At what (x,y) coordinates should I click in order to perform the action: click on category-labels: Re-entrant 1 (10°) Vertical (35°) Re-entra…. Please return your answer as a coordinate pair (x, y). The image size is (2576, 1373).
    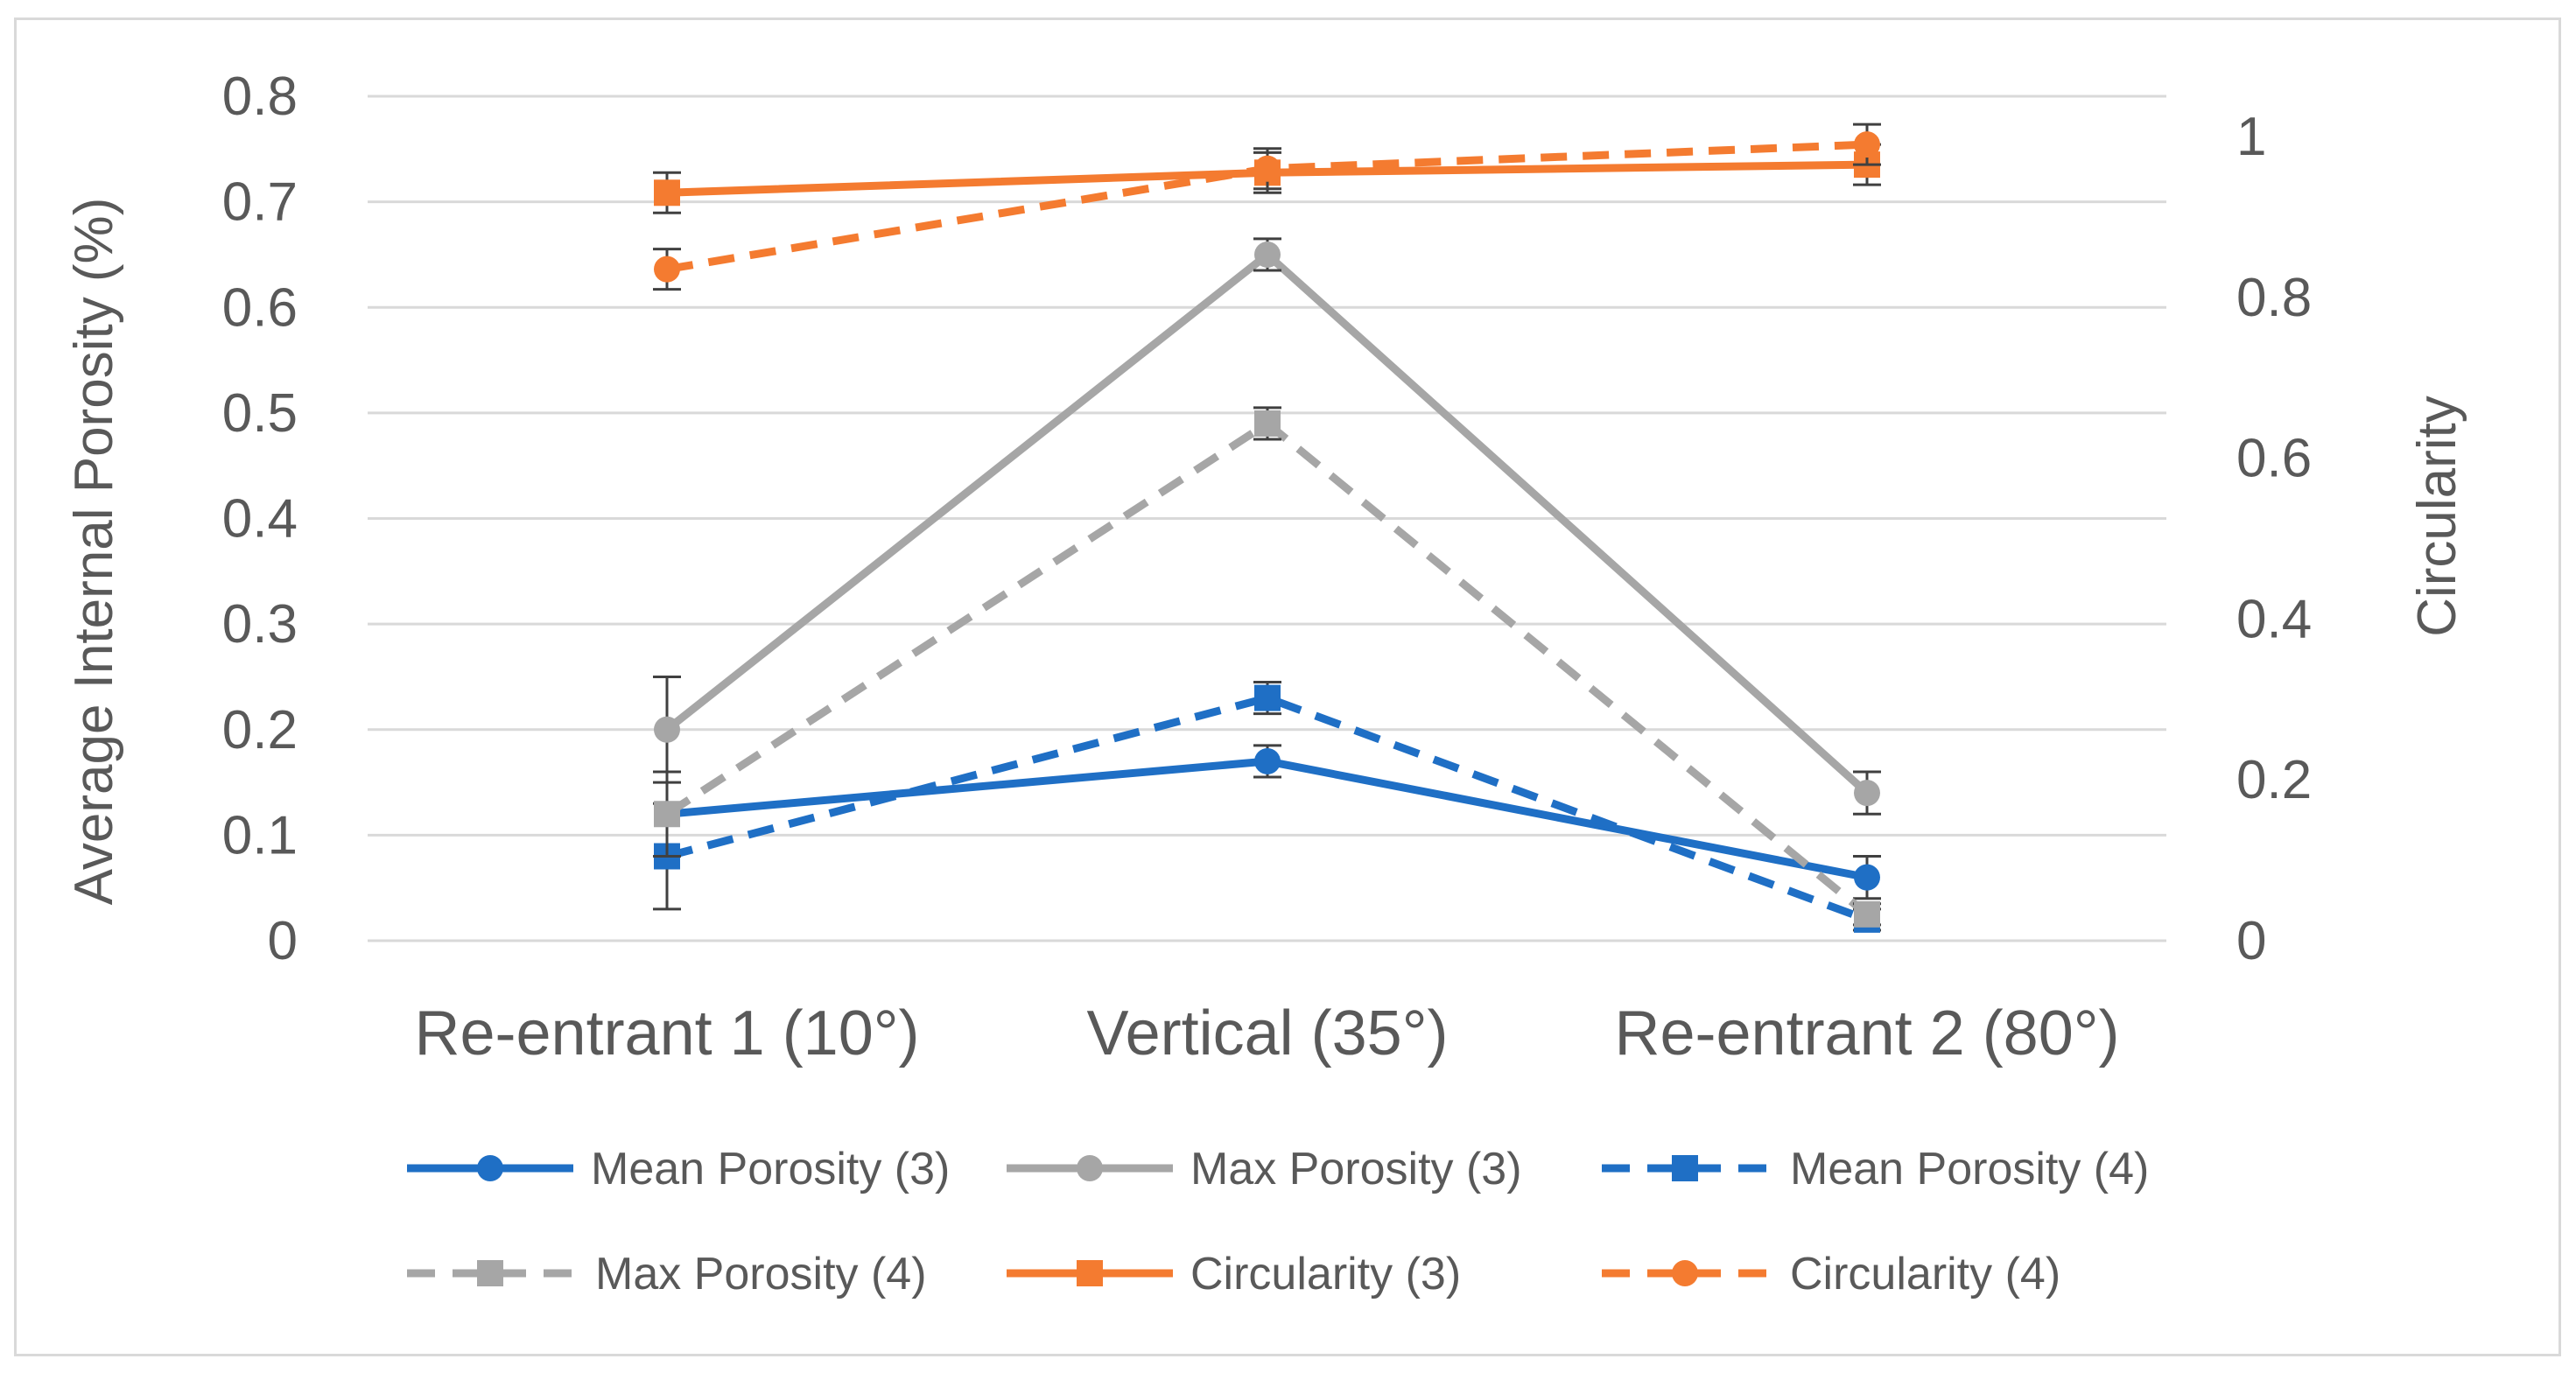
    Looking at the image, I should click on (1266, 1033).